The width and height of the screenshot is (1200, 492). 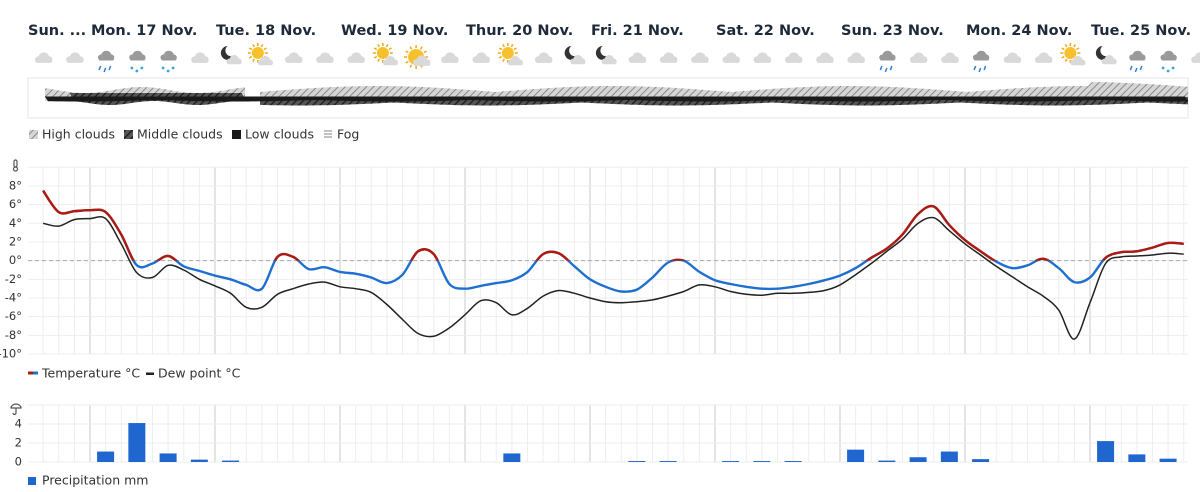 What do you see at coordinates (11, 354) in the screenshot?
I see `y-tick-label: -10°` at bounding box center [11, 354].